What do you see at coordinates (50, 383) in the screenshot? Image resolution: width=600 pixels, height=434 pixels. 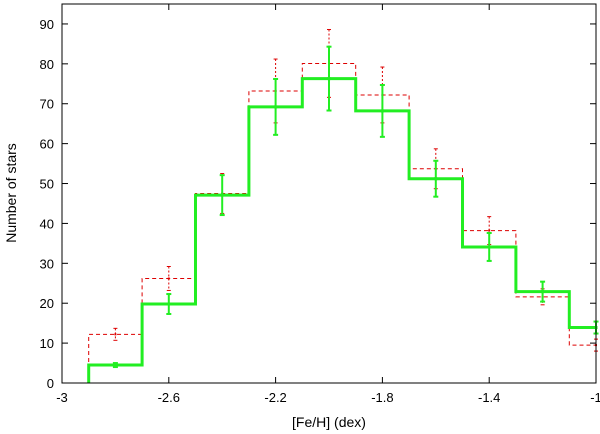 I see `y-tick-label: 0` at bounding box center [50, 383].